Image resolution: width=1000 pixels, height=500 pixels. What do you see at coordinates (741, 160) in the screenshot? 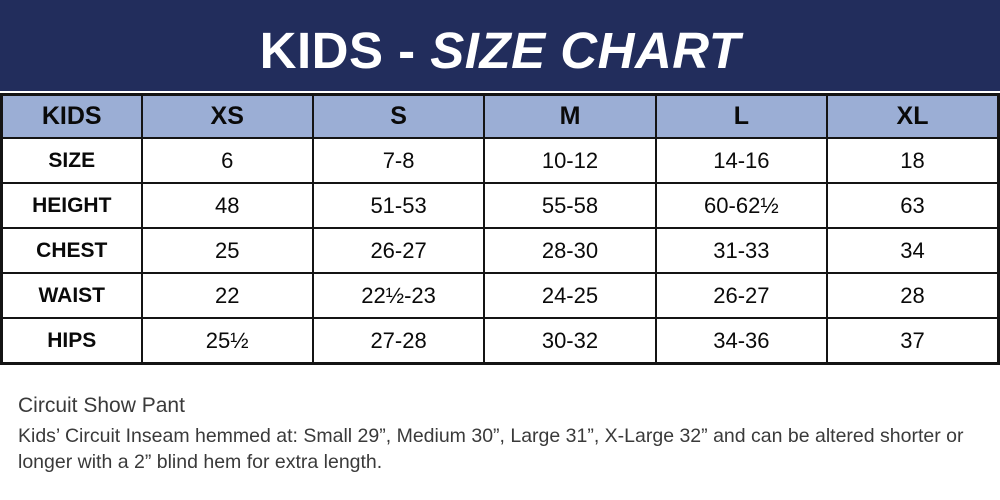
I see `table-cell: 14-16` at bounding box center [741, 160].